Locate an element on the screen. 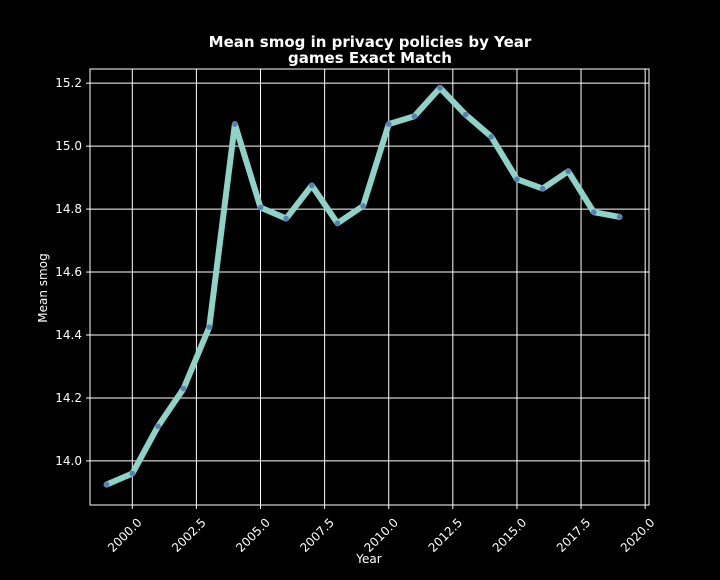 This screenshot has width=720, height=580. y-tick-label: 15.2 is located at coordinates (68, 83).